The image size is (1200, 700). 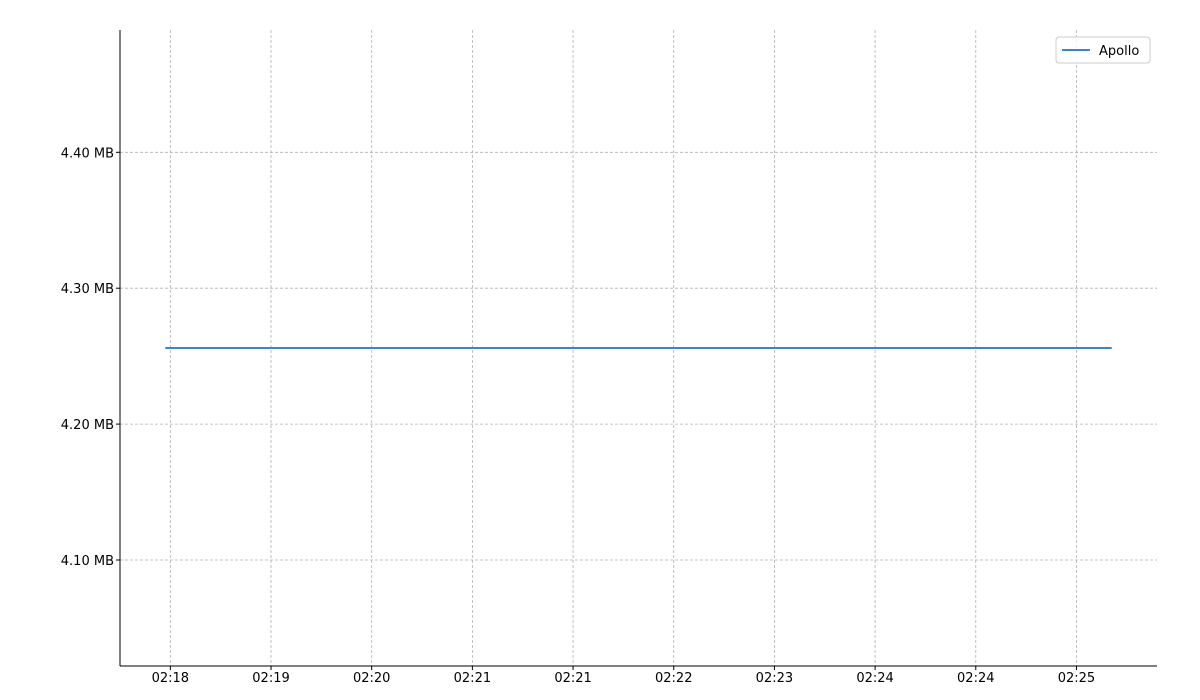 I want to click on x-tick-label: 02:18, so click(x=170, y=678).